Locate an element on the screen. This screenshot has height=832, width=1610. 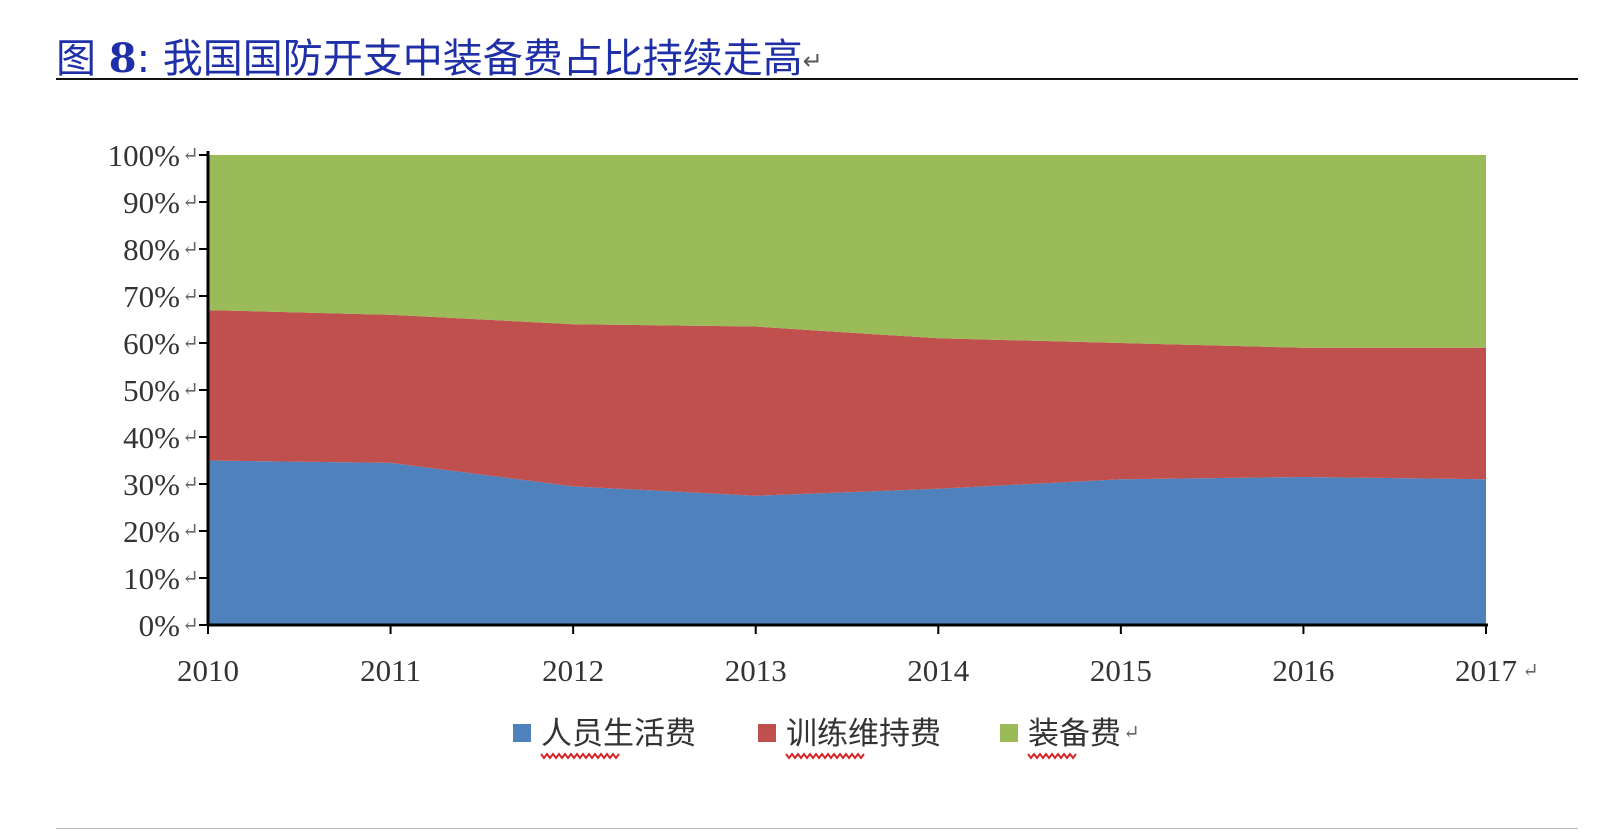
x-tick-label: 2010 is located at coordinates (208, 670).